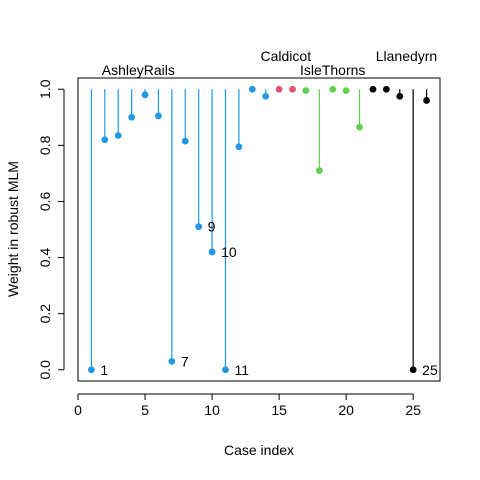  What do you see at coordinates (45, 145) in the screenshot?
I see `y-tick-label: 0.8` at bounding box center [45, 145].